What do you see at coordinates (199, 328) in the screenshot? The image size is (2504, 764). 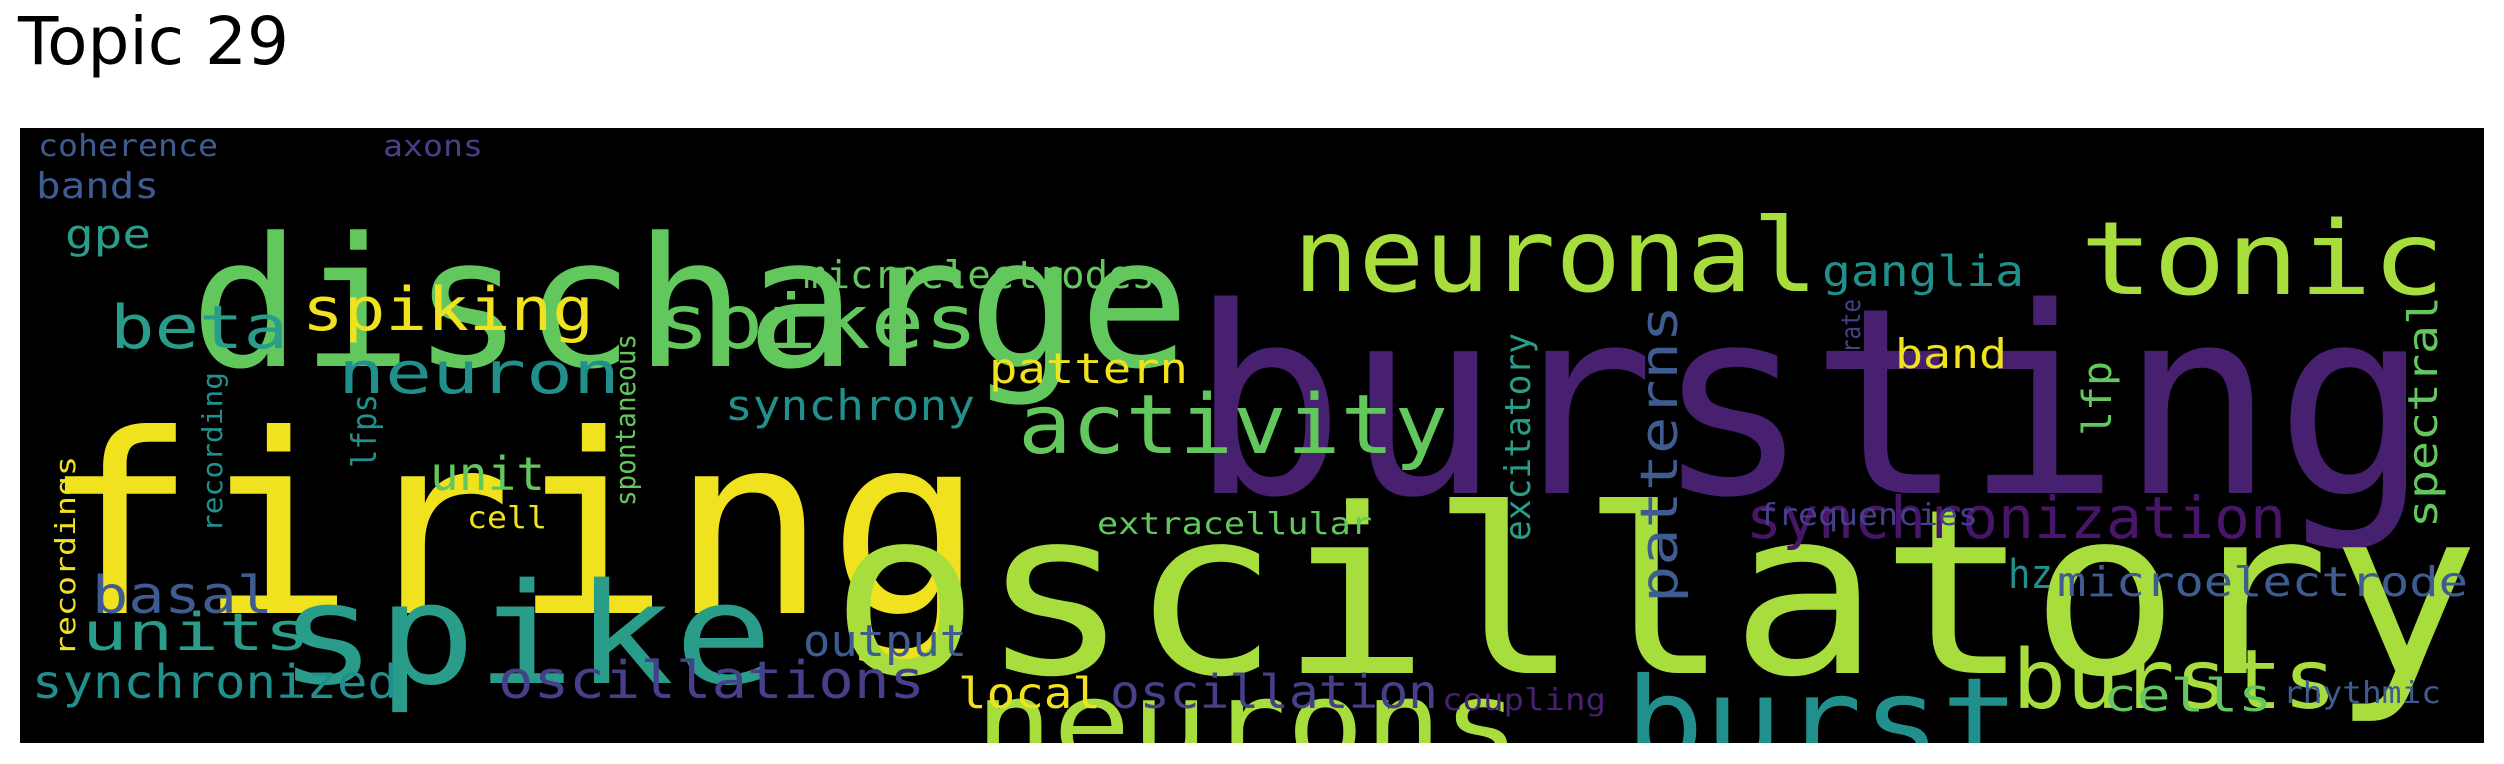 I see `word-beta: beta` at bounding box center [199, 328].